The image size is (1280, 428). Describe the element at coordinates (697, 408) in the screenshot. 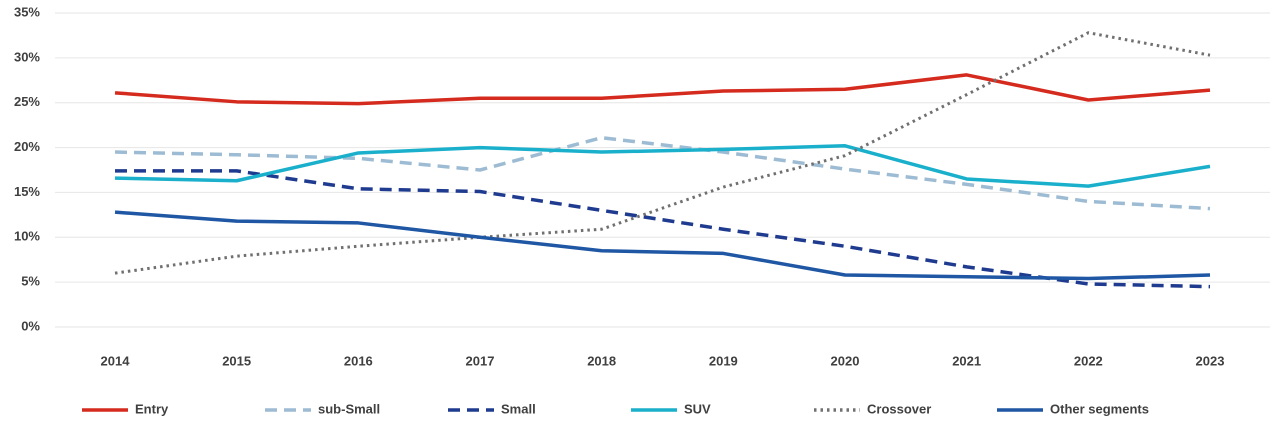

I see `legend-label: SUV` at that location.